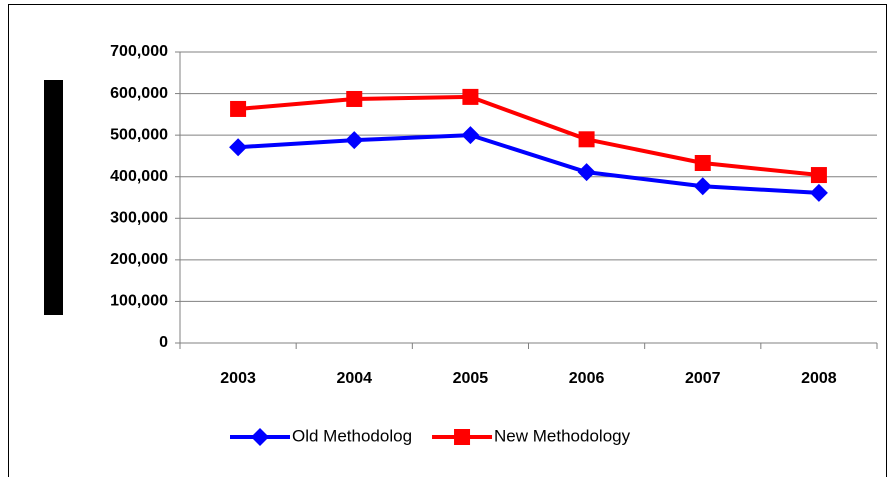 This screenshot has height=477, width=888. Describe the element at coordinates (819, 378) in the screenshot. I see `x-tick-label: 2008` at that location.